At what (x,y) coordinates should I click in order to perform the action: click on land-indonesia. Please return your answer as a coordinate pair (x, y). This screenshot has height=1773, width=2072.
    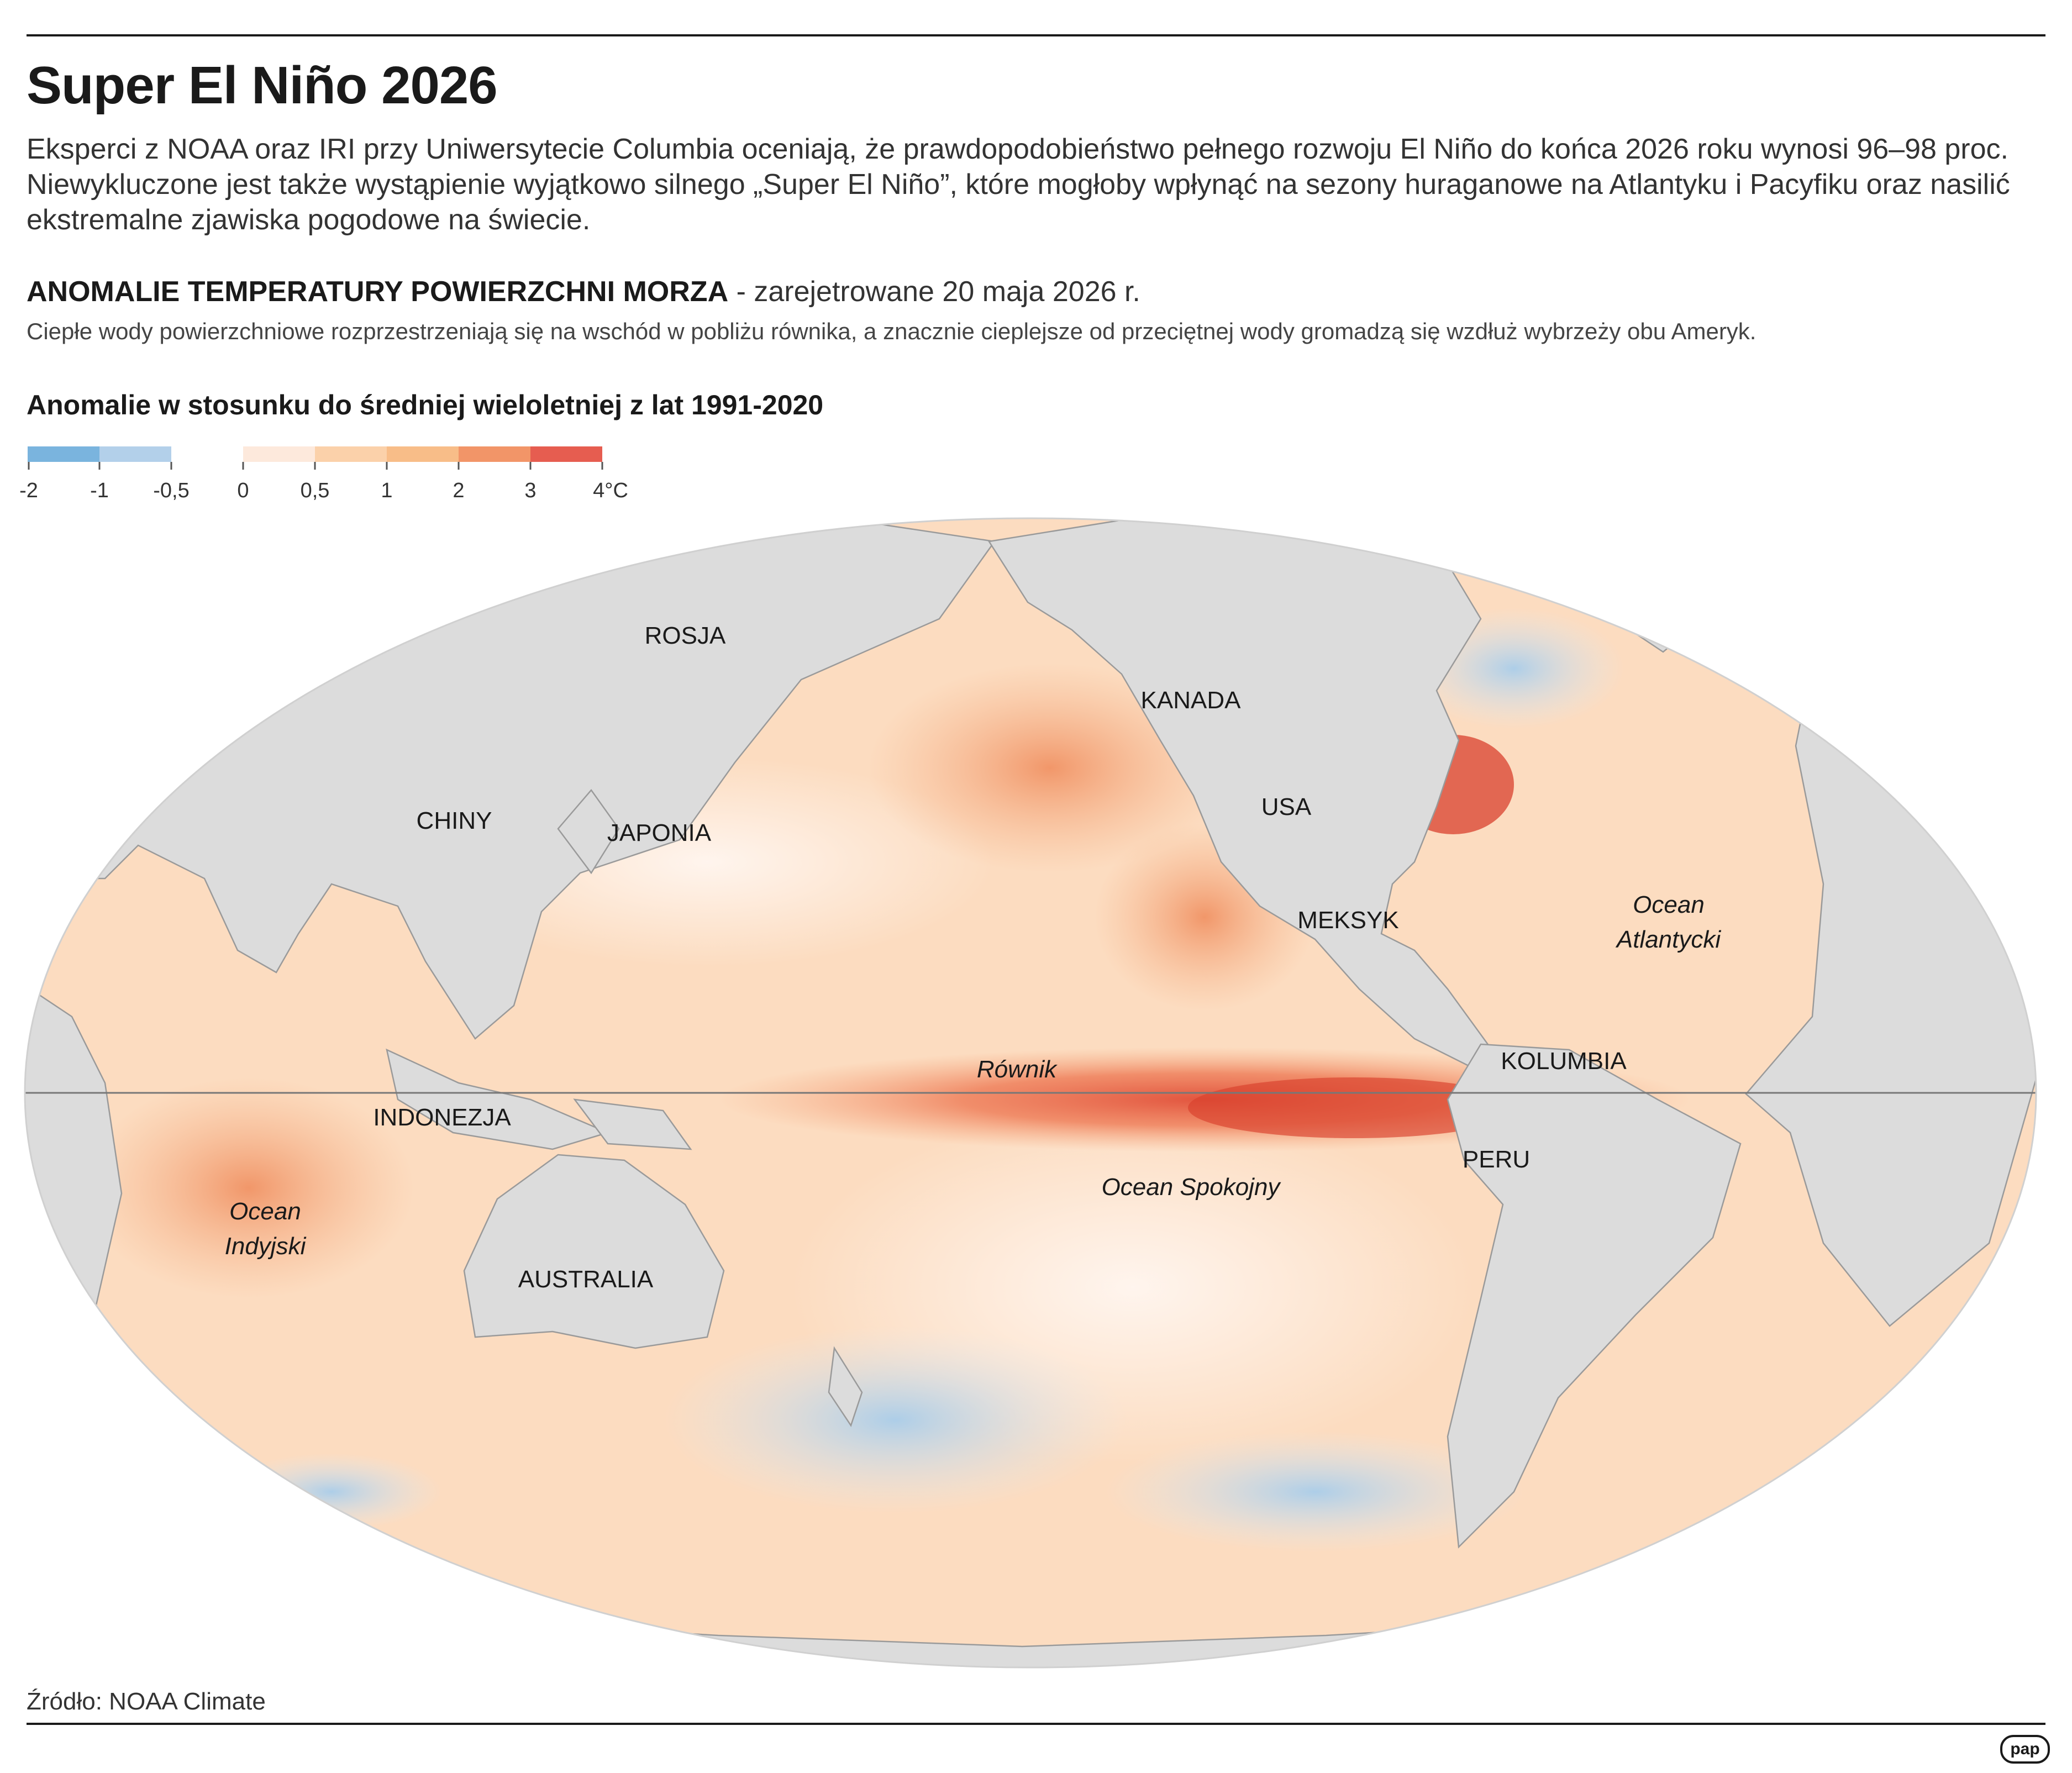
    Looking at the image, I should click on (498, 1099).